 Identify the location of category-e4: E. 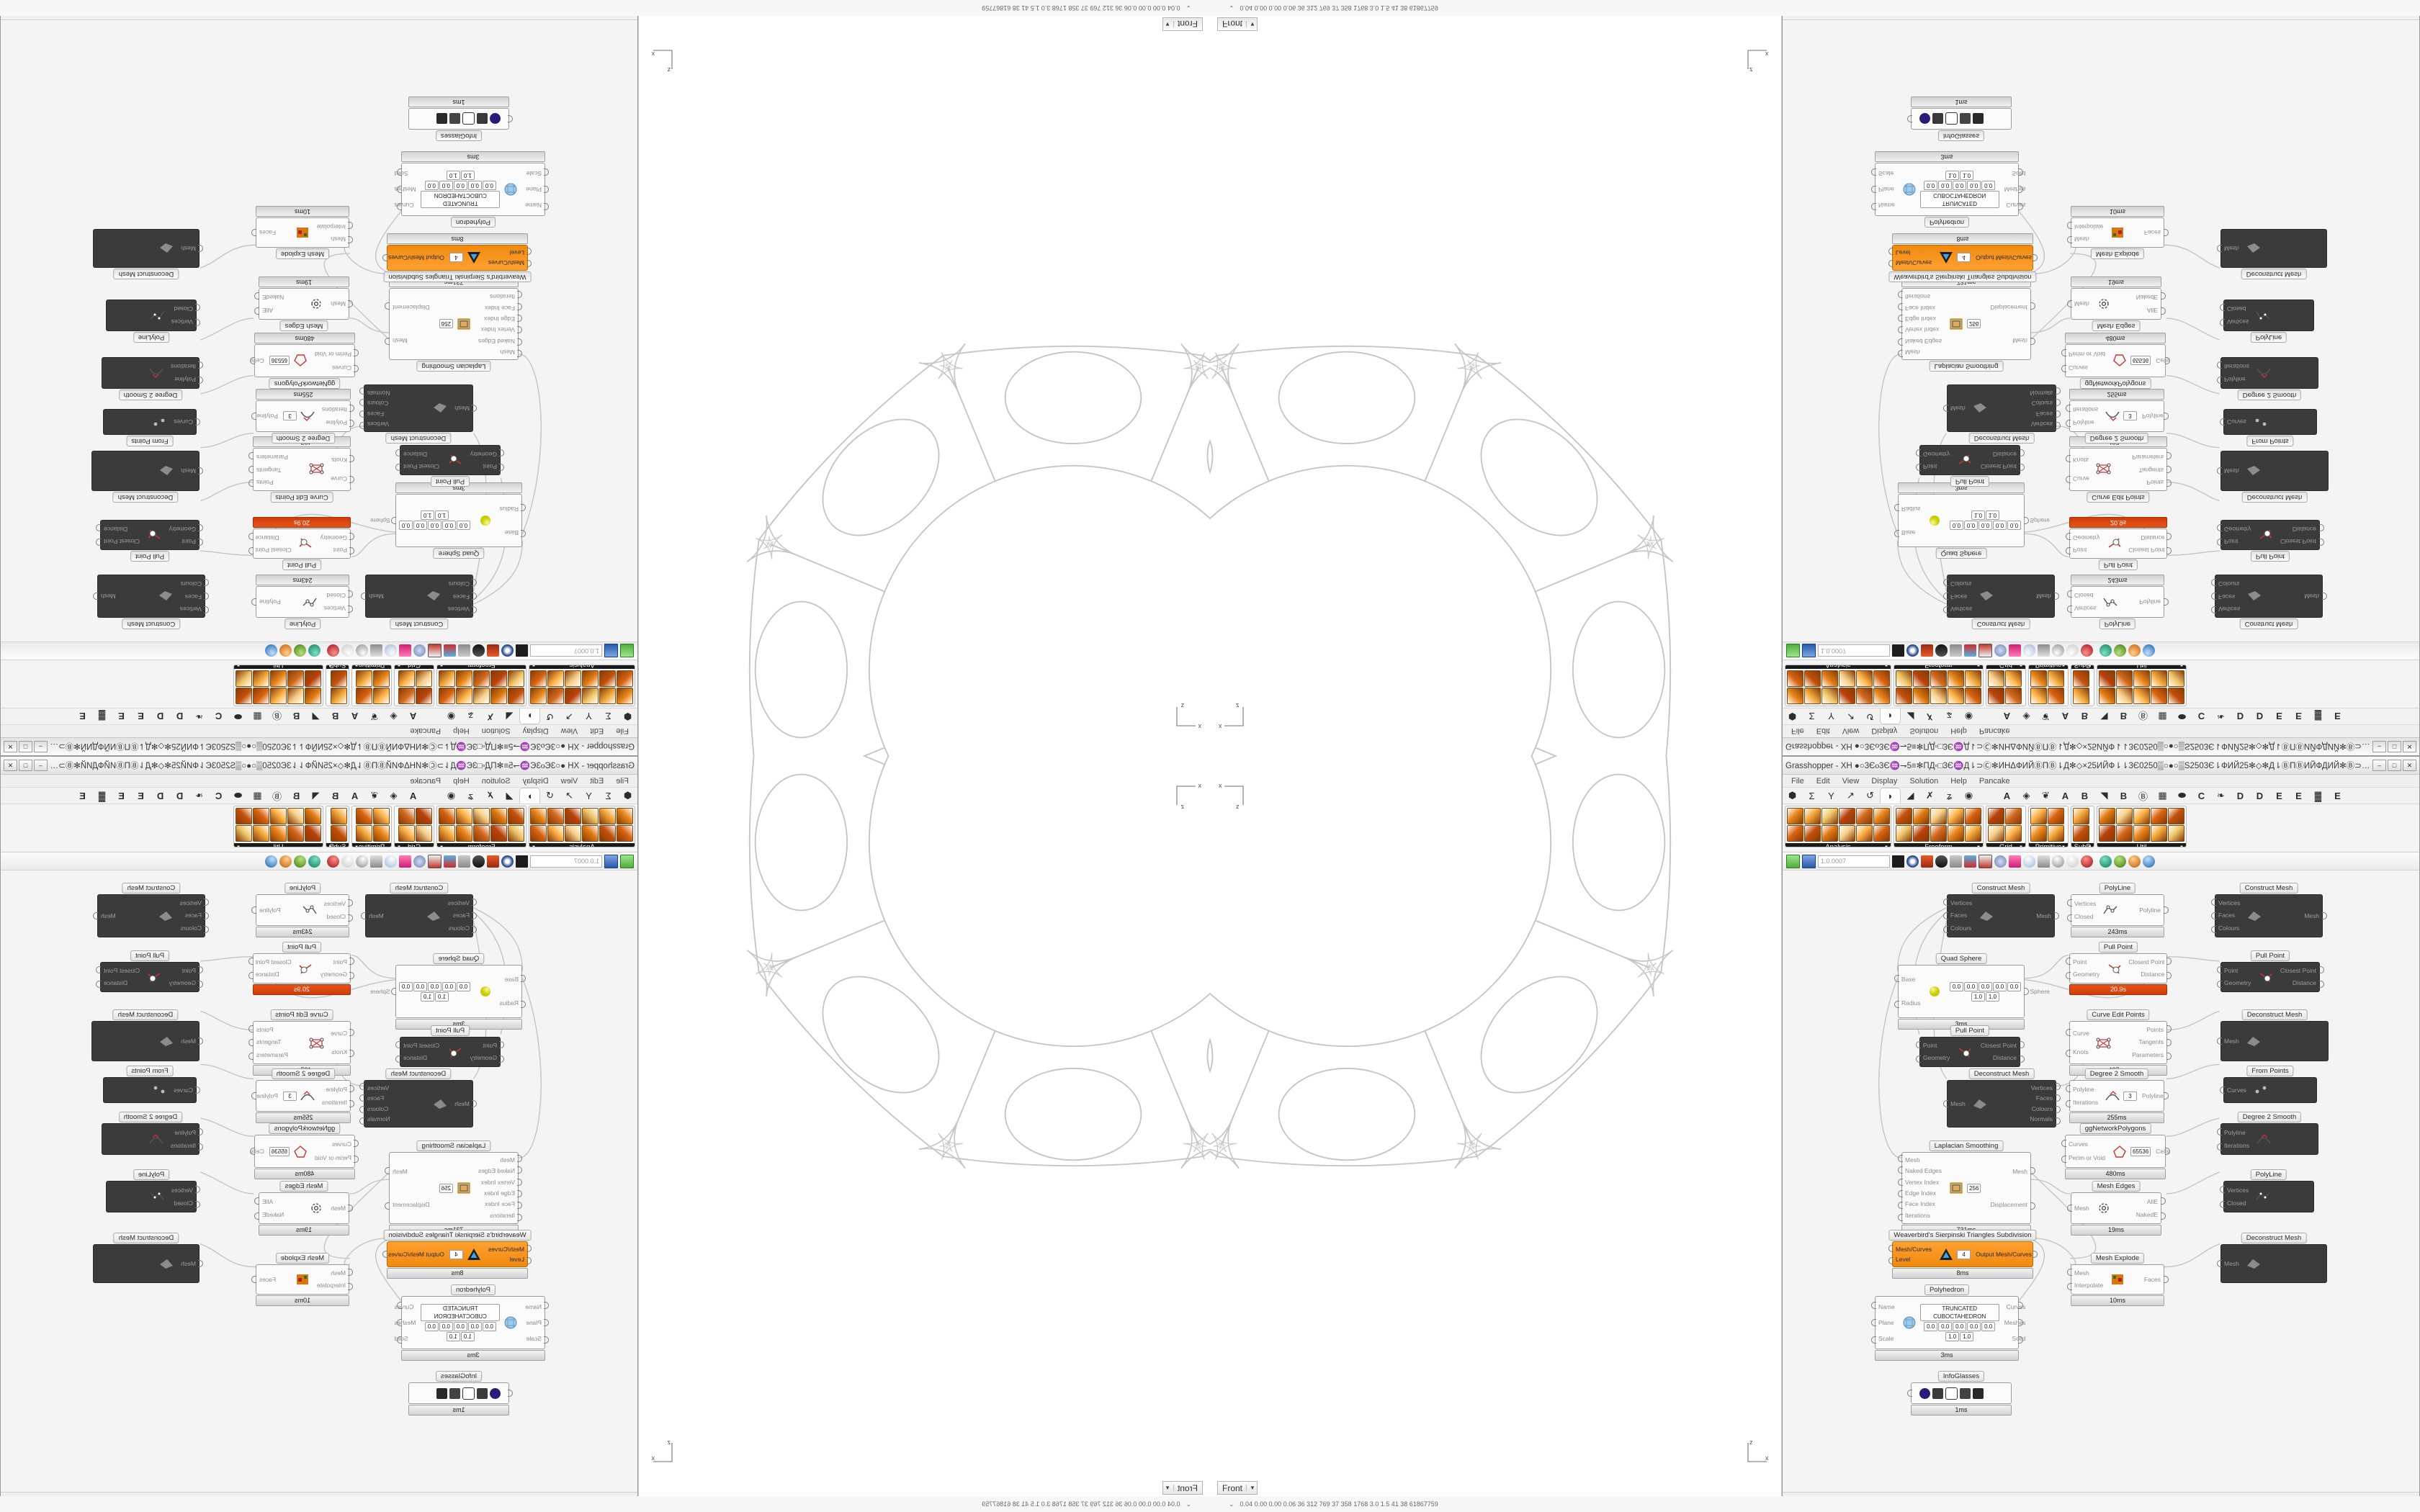
(82, 716).